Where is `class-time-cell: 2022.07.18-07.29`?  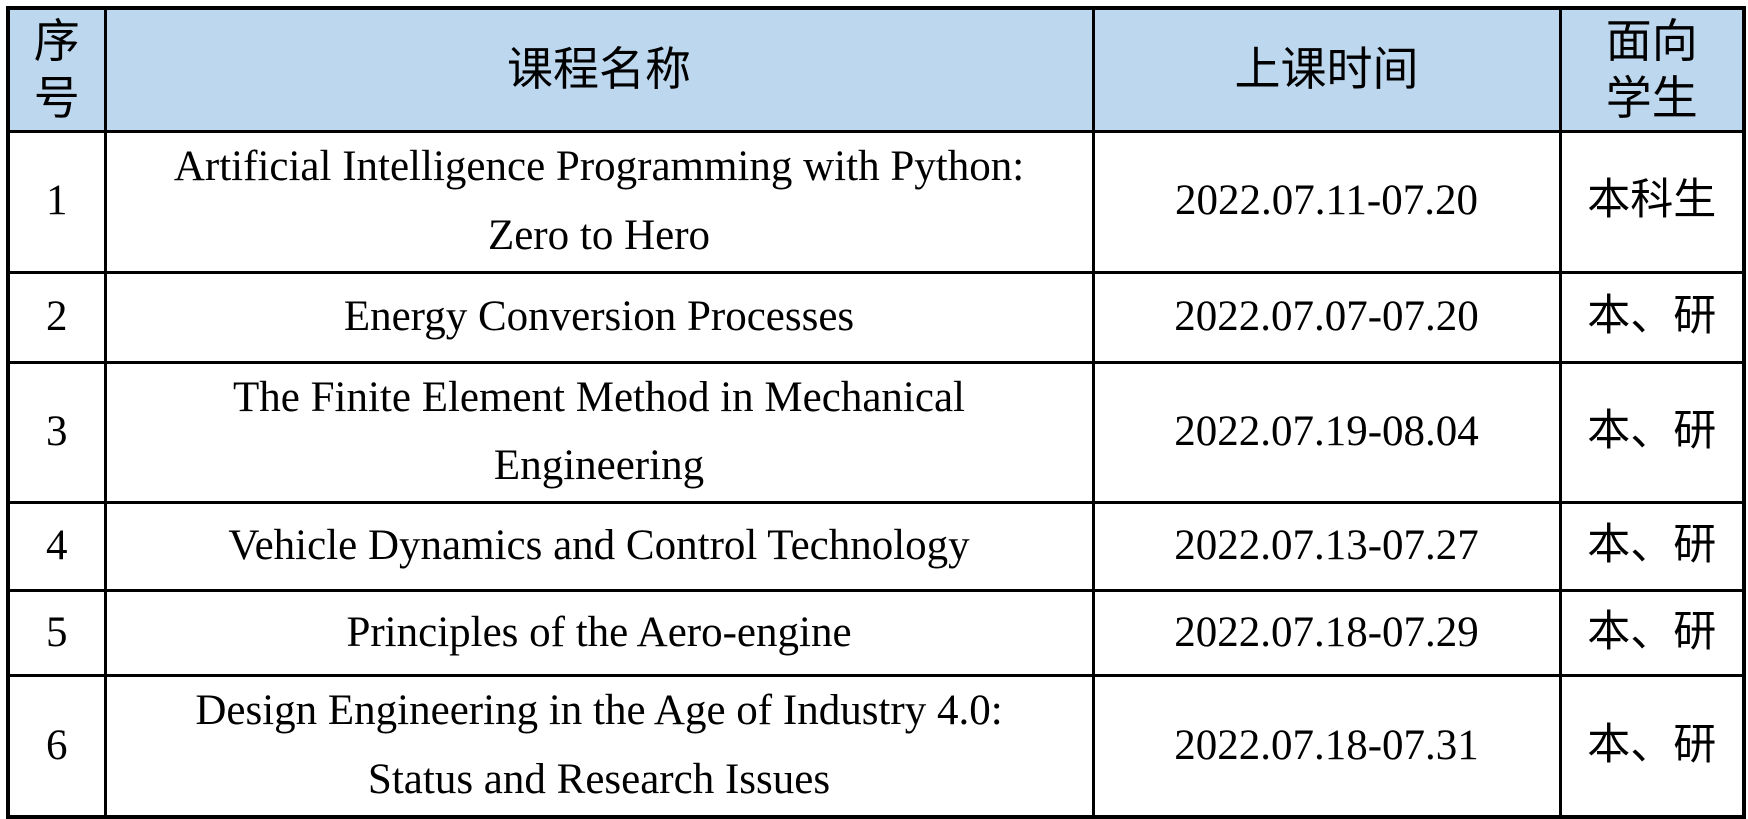 class-time-cell: 2022.07.18-07.29 is located at coordinates (1326, 633).